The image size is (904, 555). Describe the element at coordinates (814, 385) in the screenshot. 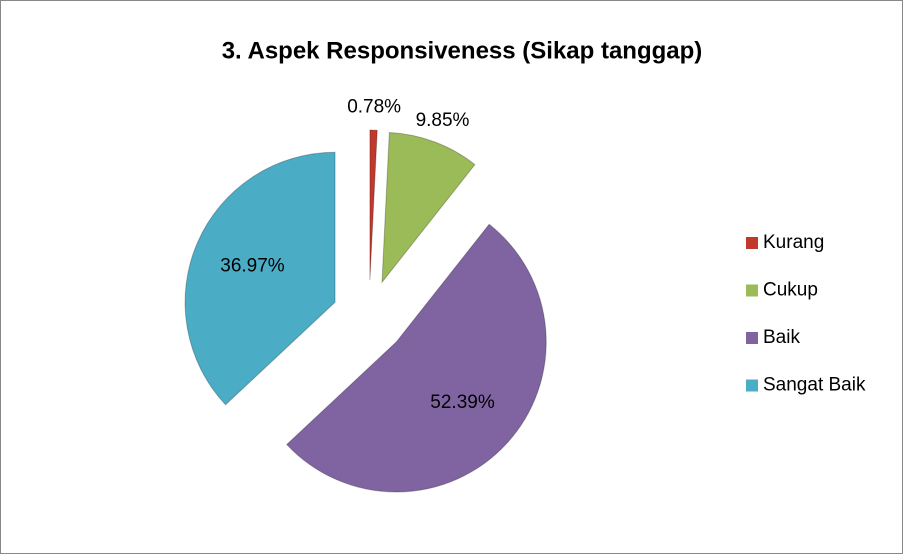

I see `legend-label: Sangat Baik` at that location.